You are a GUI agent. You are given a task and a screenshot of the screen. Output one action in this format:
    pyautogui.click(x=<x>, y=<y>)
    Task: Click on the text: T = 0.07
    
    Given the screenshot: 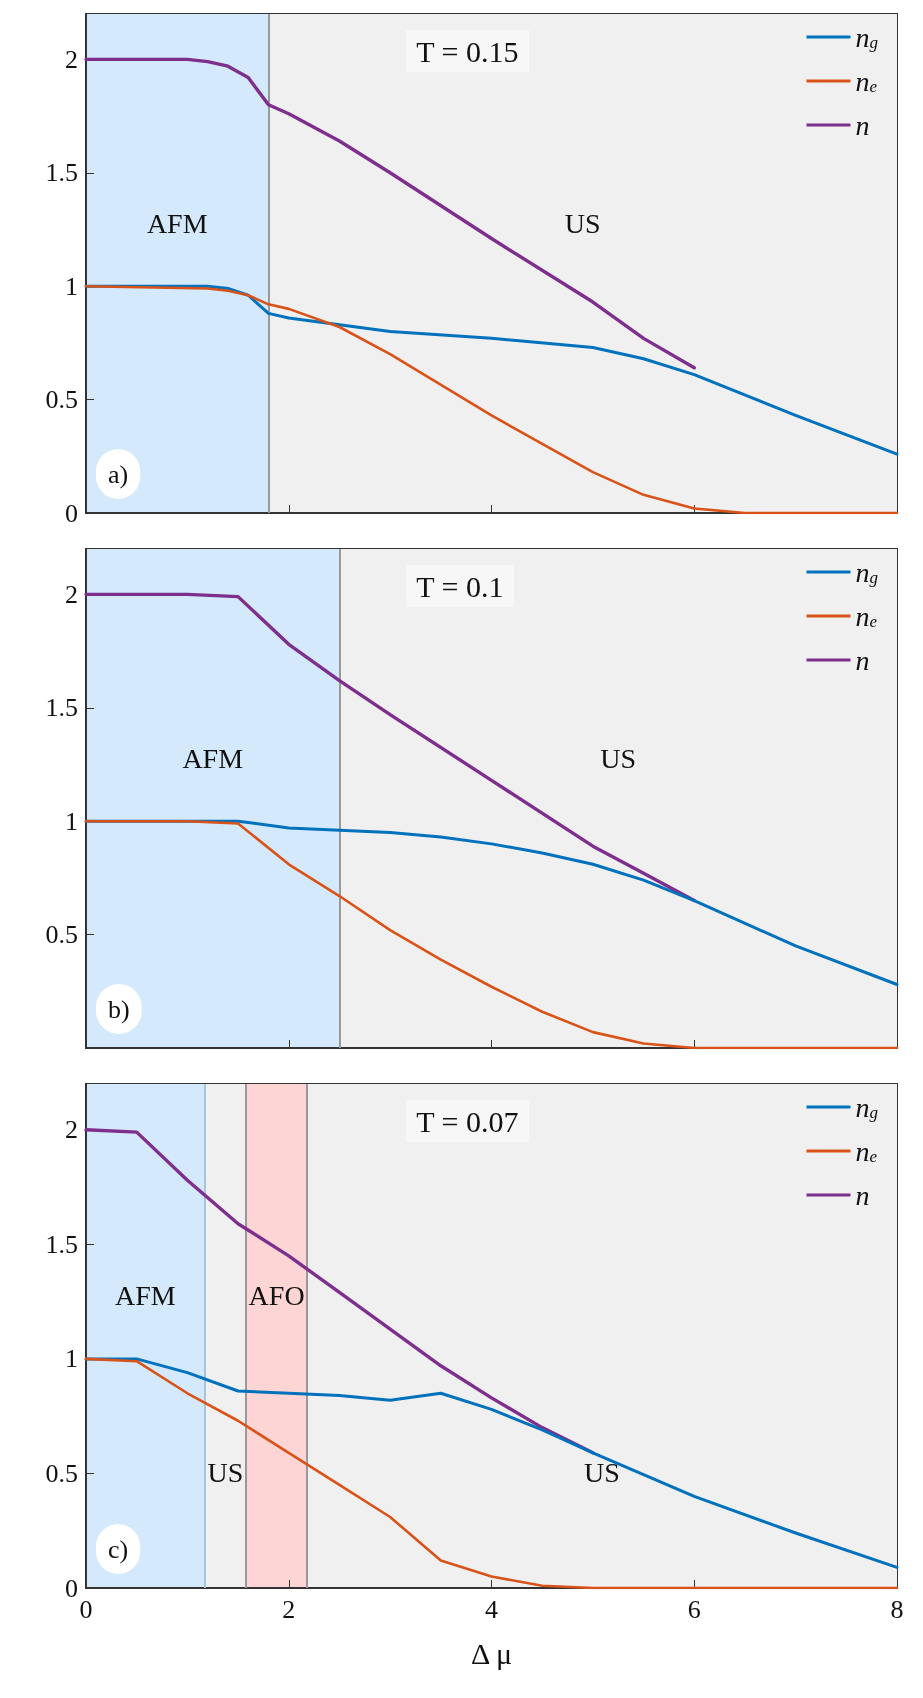 What is the action you would take?
    pyautogui.click(x=467, y=1121)
    